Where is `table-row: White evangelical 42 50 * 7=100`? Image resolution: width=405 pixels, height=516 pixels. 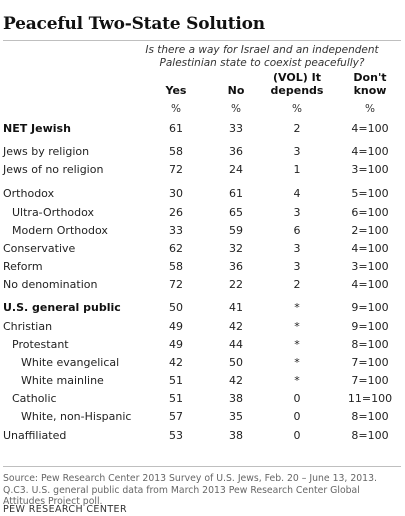
table-row: White evangelical 42 50 * 7=100 is located at coordinates (202, 365).